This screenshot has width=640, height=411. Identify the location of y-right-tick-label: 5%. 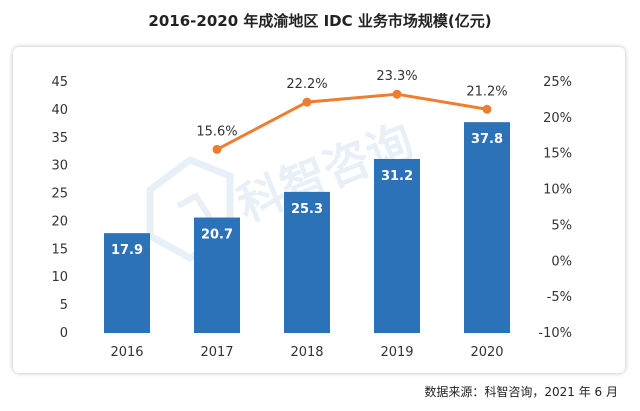
(561, 225).